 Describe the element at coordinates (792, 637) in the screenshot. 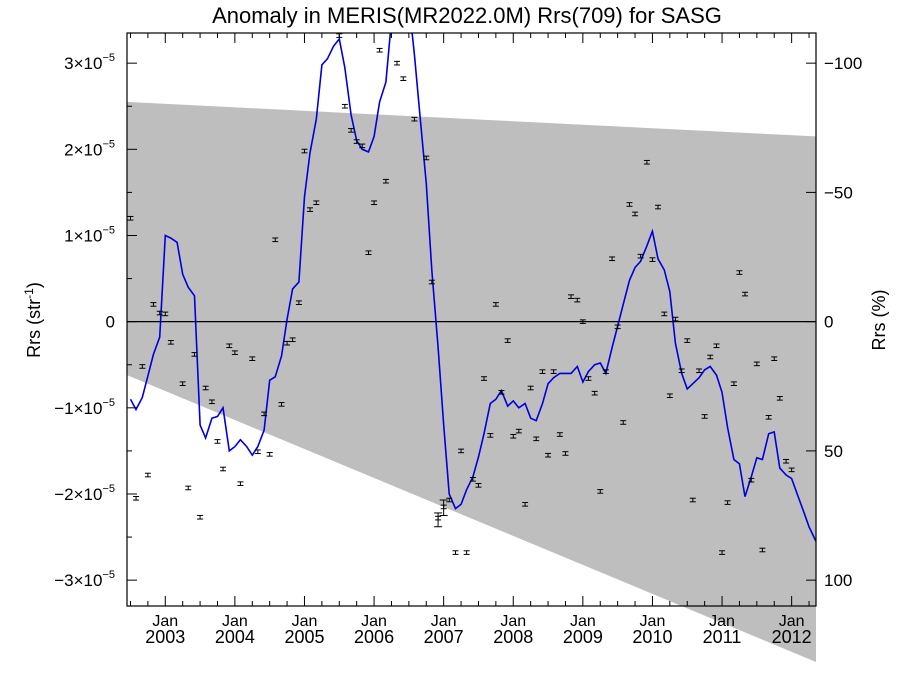

I see `x-tick-label-year: 2012` at that location.